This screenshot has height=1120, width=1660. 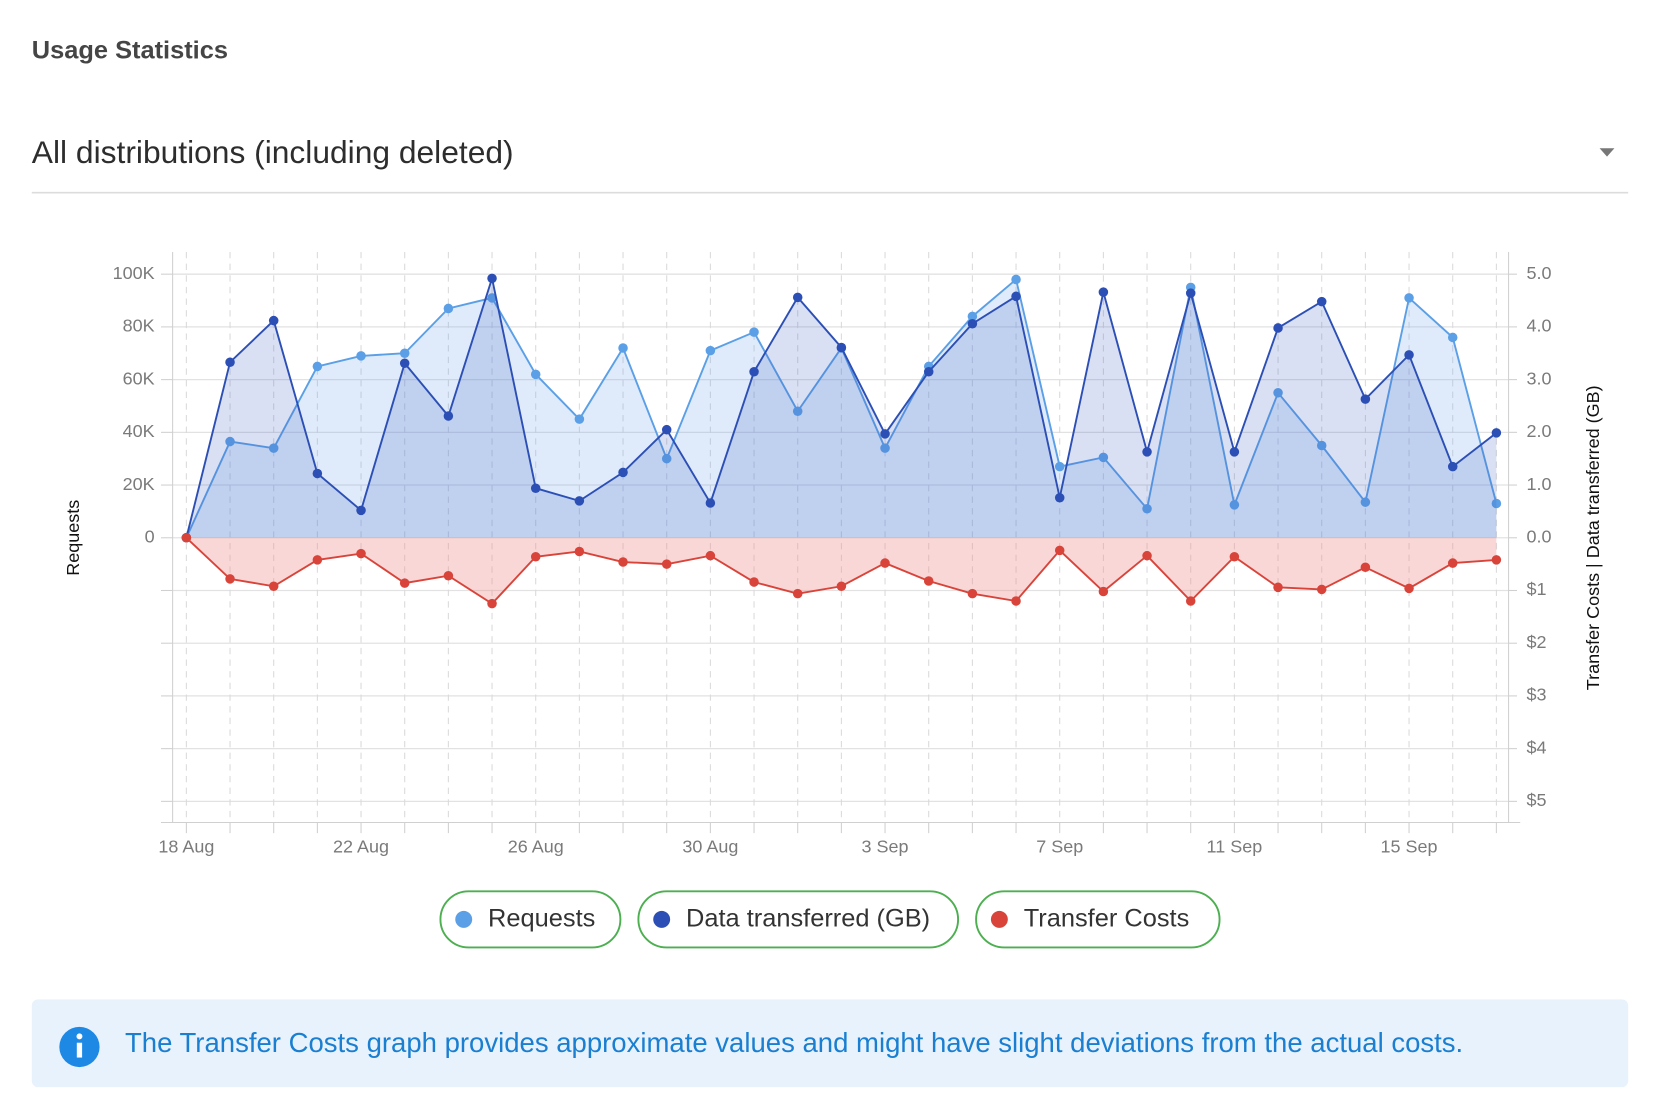 What do you see at coordinates (139, 378) in the screenshot?
I see `y-tick-label: 60K` at bounding box center [139, 378].